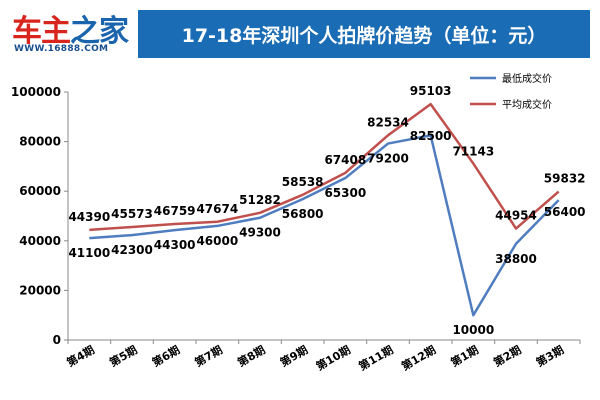  What do you see at coordinates (40, 241) in the screenshot?
I see `y-tick-label: 40000` at bounding box center [40, 241].